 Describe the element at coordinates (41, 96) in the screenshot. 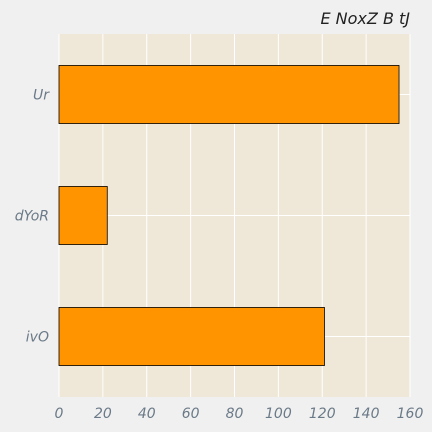

I see `y-tick-label-0: Ur` at that location.